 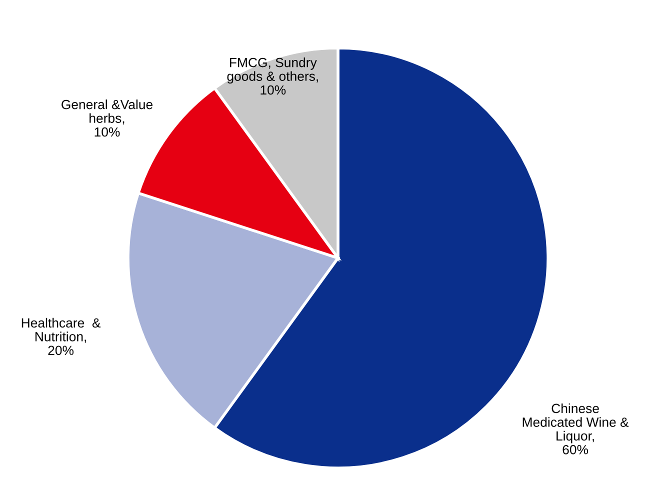 What do you see at coordinates (107, 118) in the screenshot?
I see `slice-label: General &Value herbs, 10%` at bounding box center [107, 118].